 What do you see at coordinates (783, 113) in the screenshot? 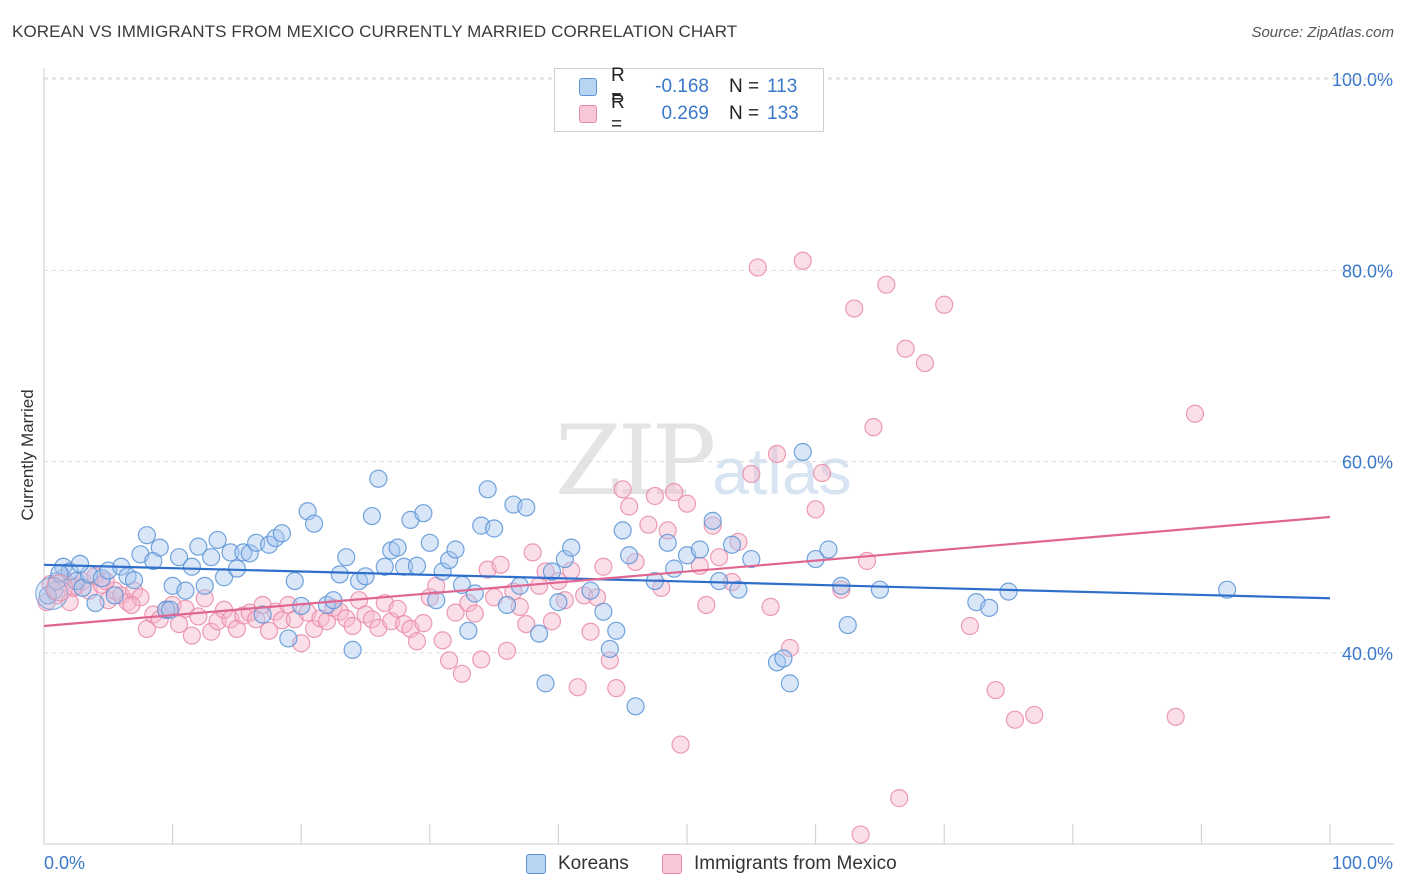
I see `legend-n-value: 133` at bounding box center [783, 113].